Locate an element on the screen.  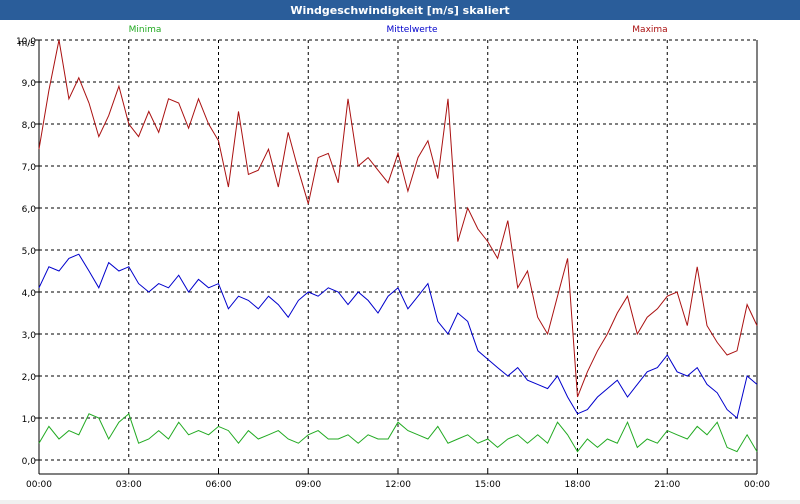
x-tick-time-label: 09:00 is located at coordinates (308, 485).